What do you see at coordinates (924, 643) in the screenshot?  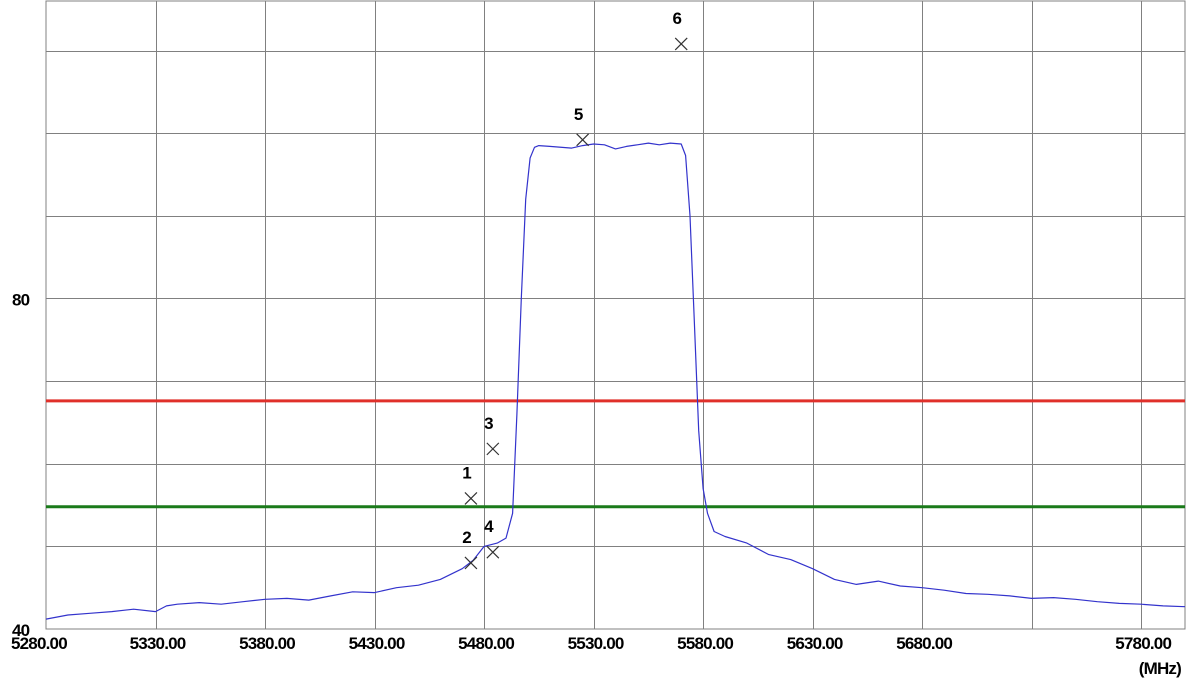 I see `x-tick-label: 5680.00` at bounding box center [924, 643].